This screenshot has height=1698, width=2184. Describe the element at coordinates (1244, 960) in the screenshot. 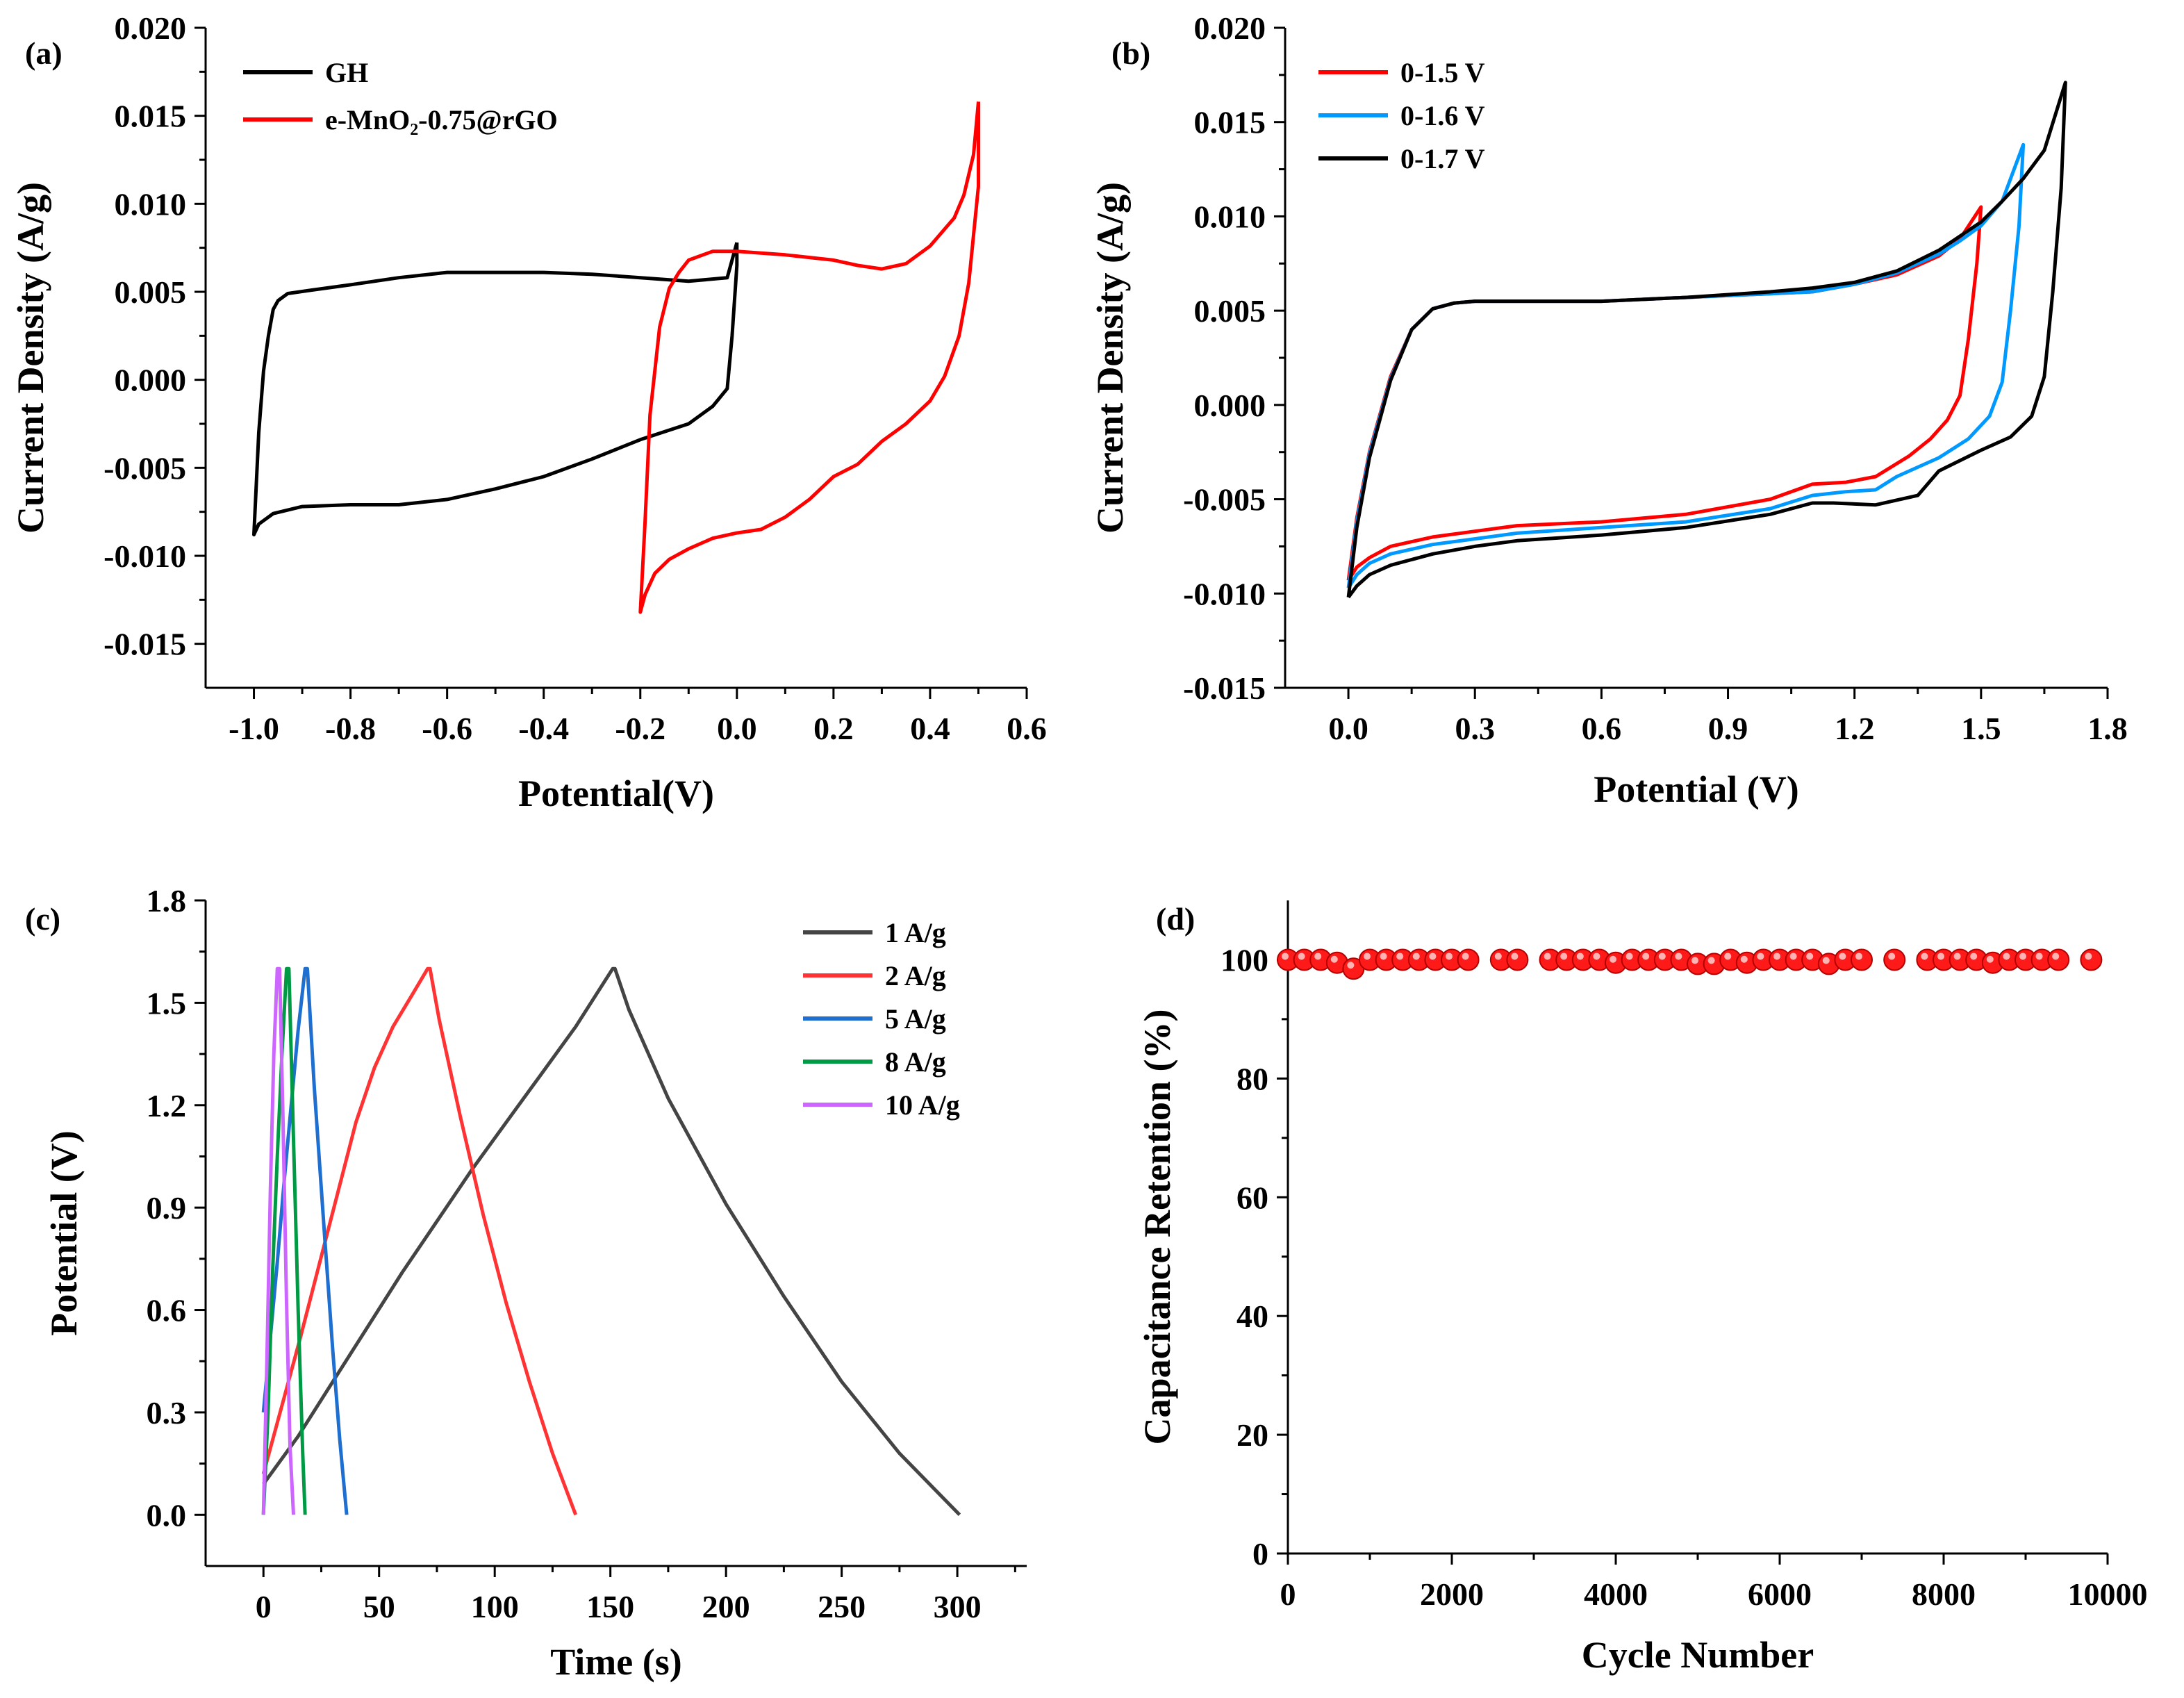

I see `y-tick-label: 100` at that location.